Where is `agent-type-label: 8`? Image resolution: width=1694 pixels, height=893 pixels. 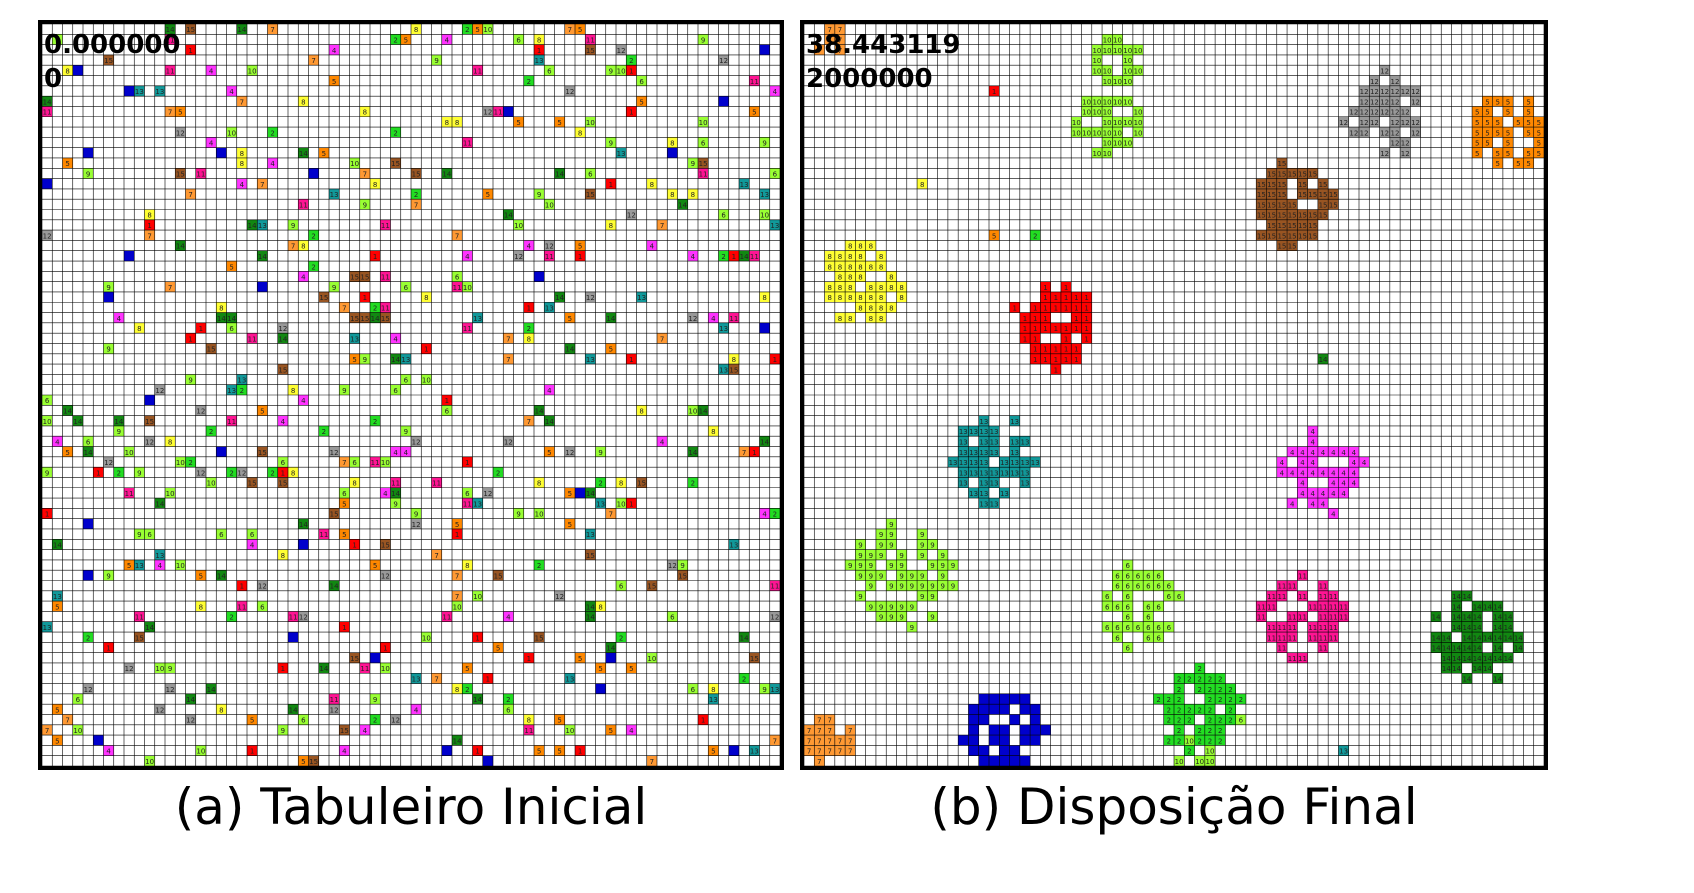 agent-type-label: 8 is located at coordinates (891, 308).